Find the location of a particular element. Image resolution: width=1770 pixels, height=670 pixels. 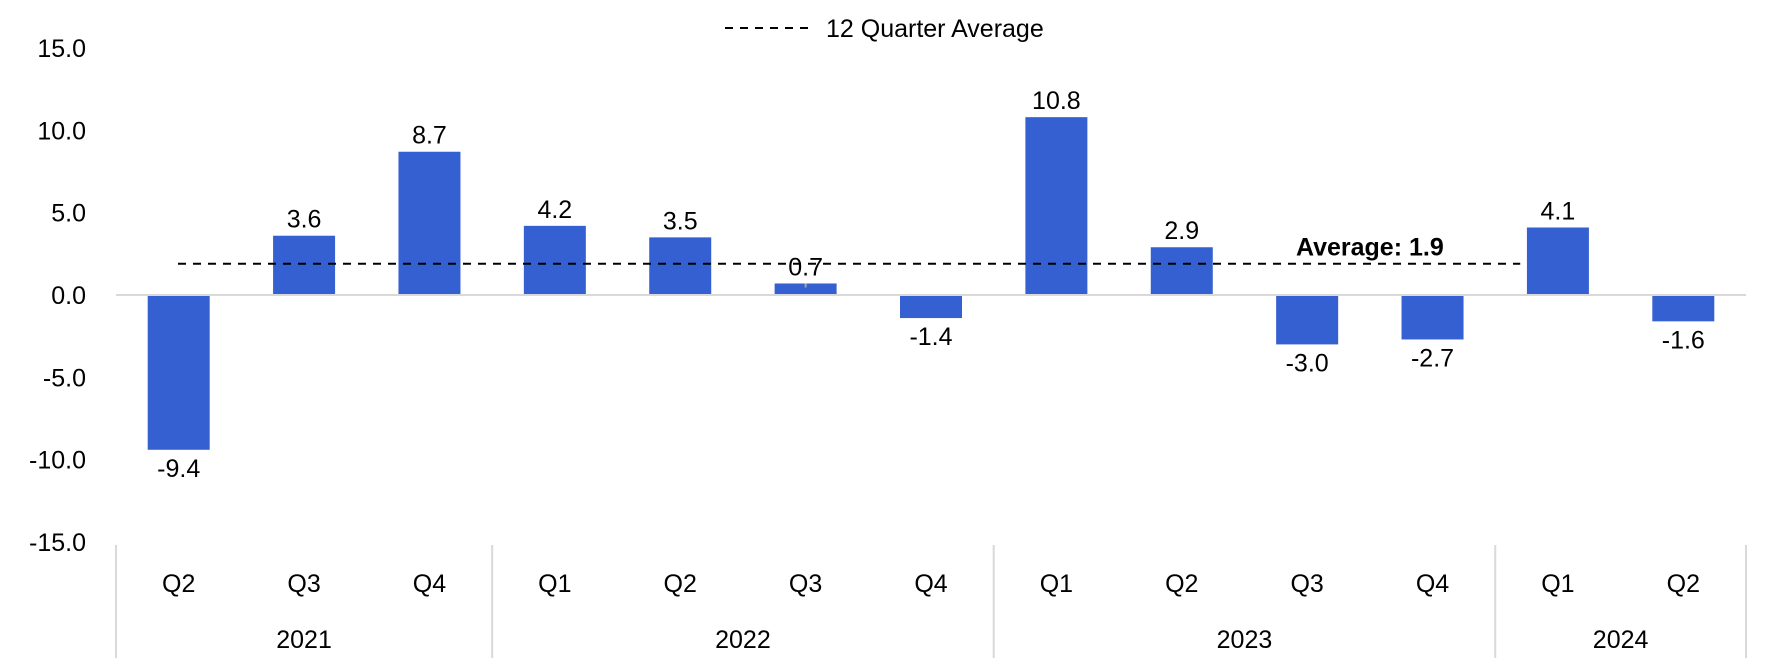

y-tick-label: 10.0 is located at coordinates (61, 131).